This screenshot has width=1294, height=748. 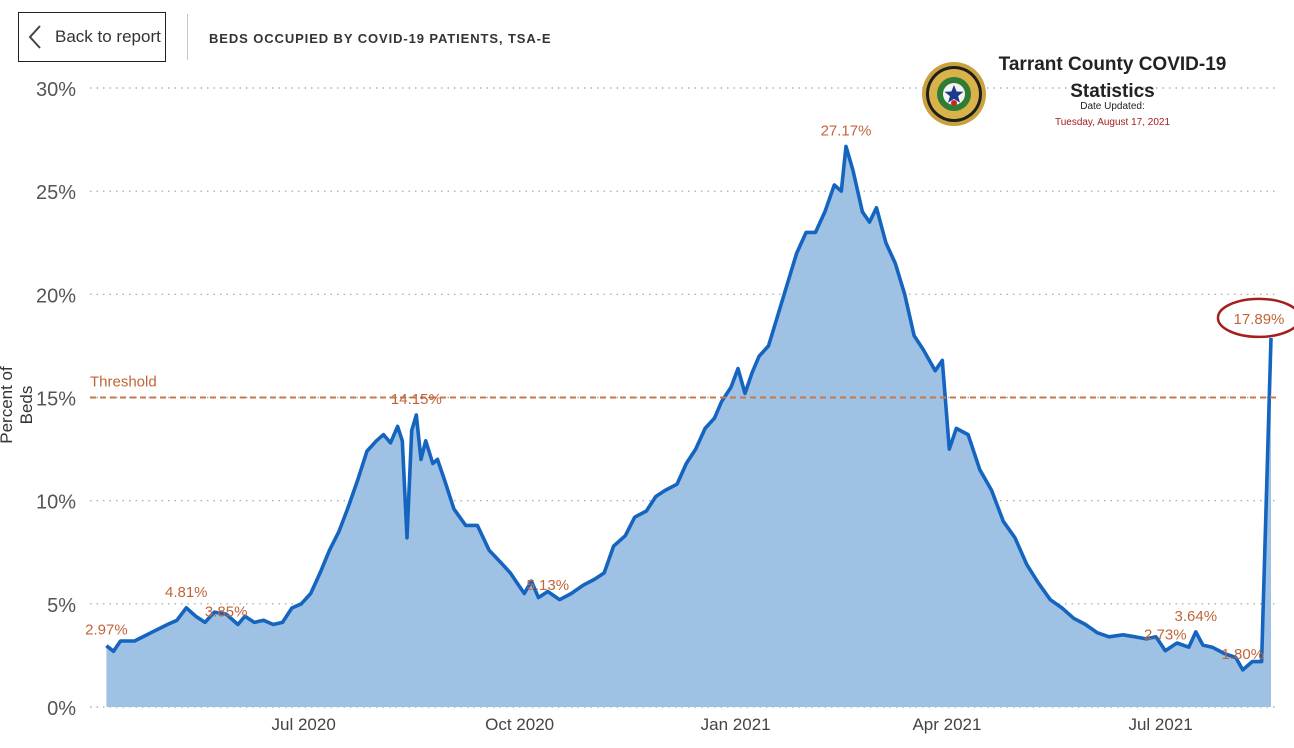 I want to click on data-label: 2.73%, so click(x=1165, y=635).